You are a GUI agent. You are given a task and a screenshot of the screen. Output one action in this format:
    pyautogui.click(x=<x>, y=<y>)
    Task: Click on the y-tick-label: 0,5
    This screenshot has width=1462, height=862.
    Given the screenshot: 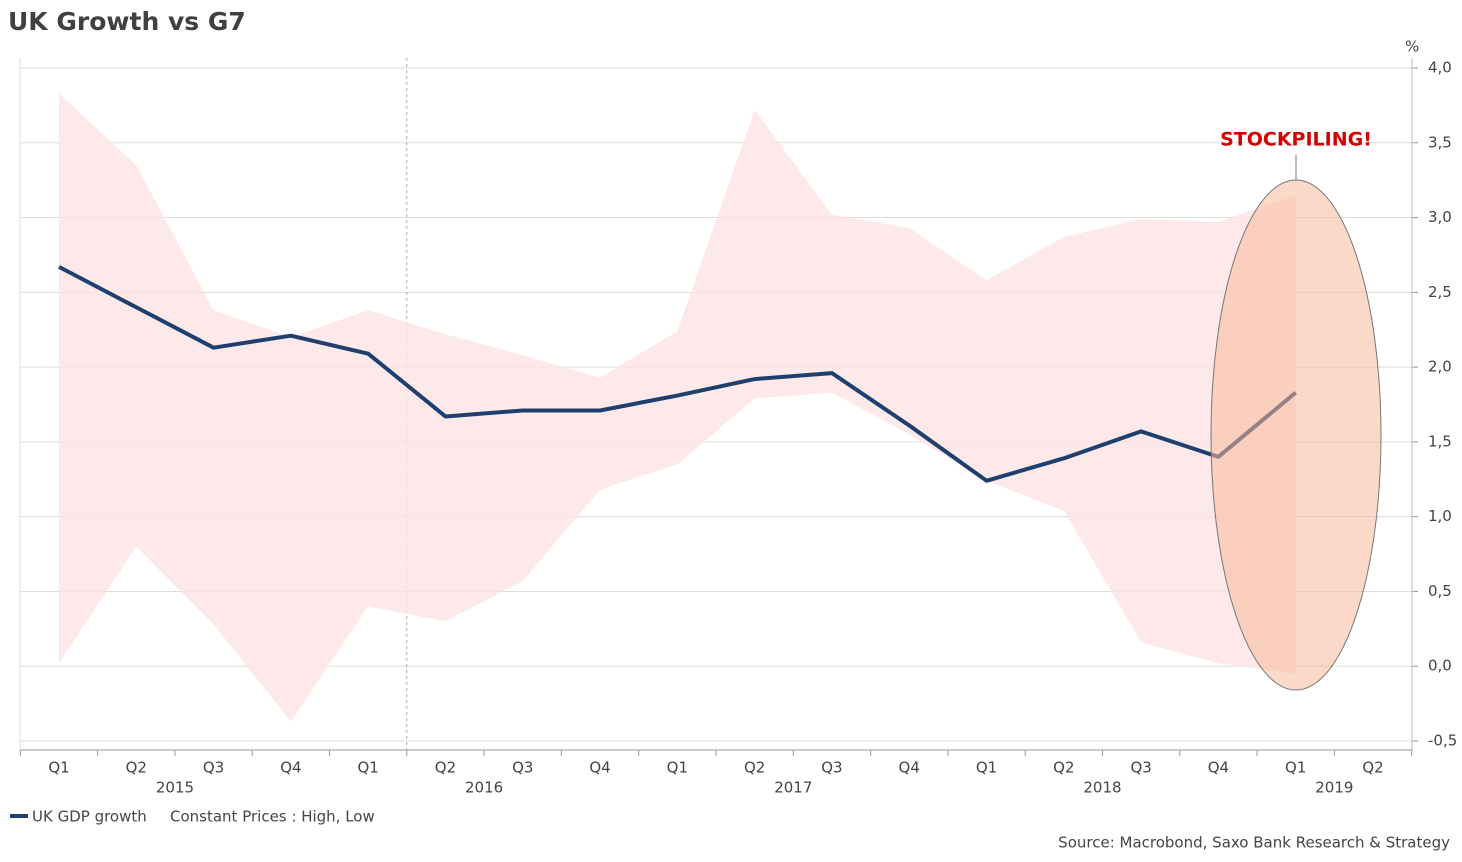 What is the action you would take?
    pyautogui.click(x=1440, y=591)
    